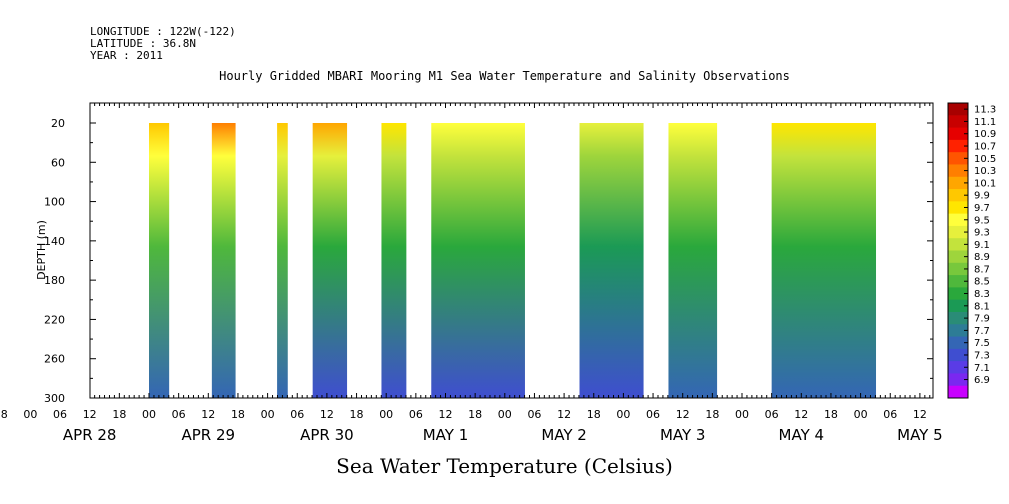 This screenshot has height=504, width=1009. I want to click on colorbar-label: 7.9, so click(982, 319).